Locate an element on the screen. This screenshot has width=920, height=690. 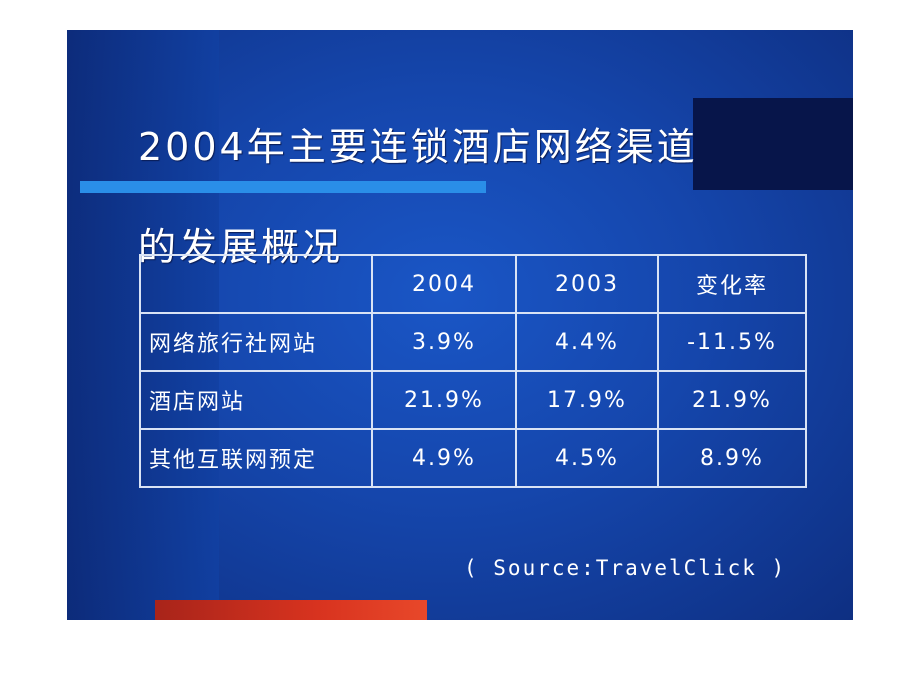
right-dark-band is located at coordinates (773, 144).